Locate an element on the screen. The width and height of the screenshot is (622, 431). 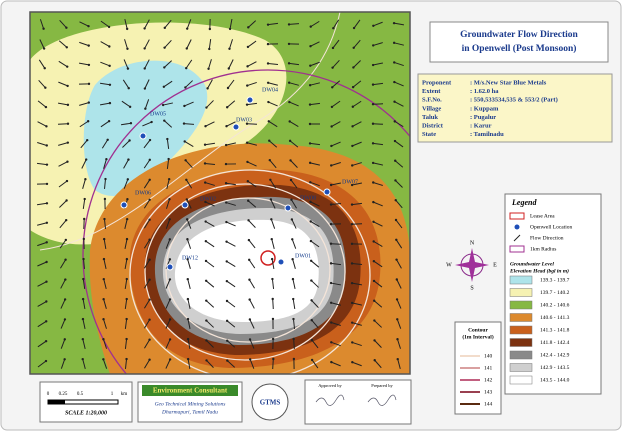
well-label: DW03 is located at coordinates (244, 120).